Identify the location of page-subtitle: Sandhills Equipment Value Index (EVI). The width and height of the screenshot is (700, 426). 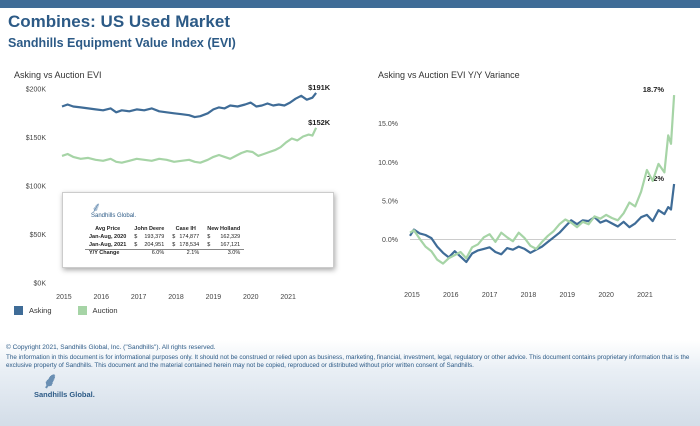
(122, 43).